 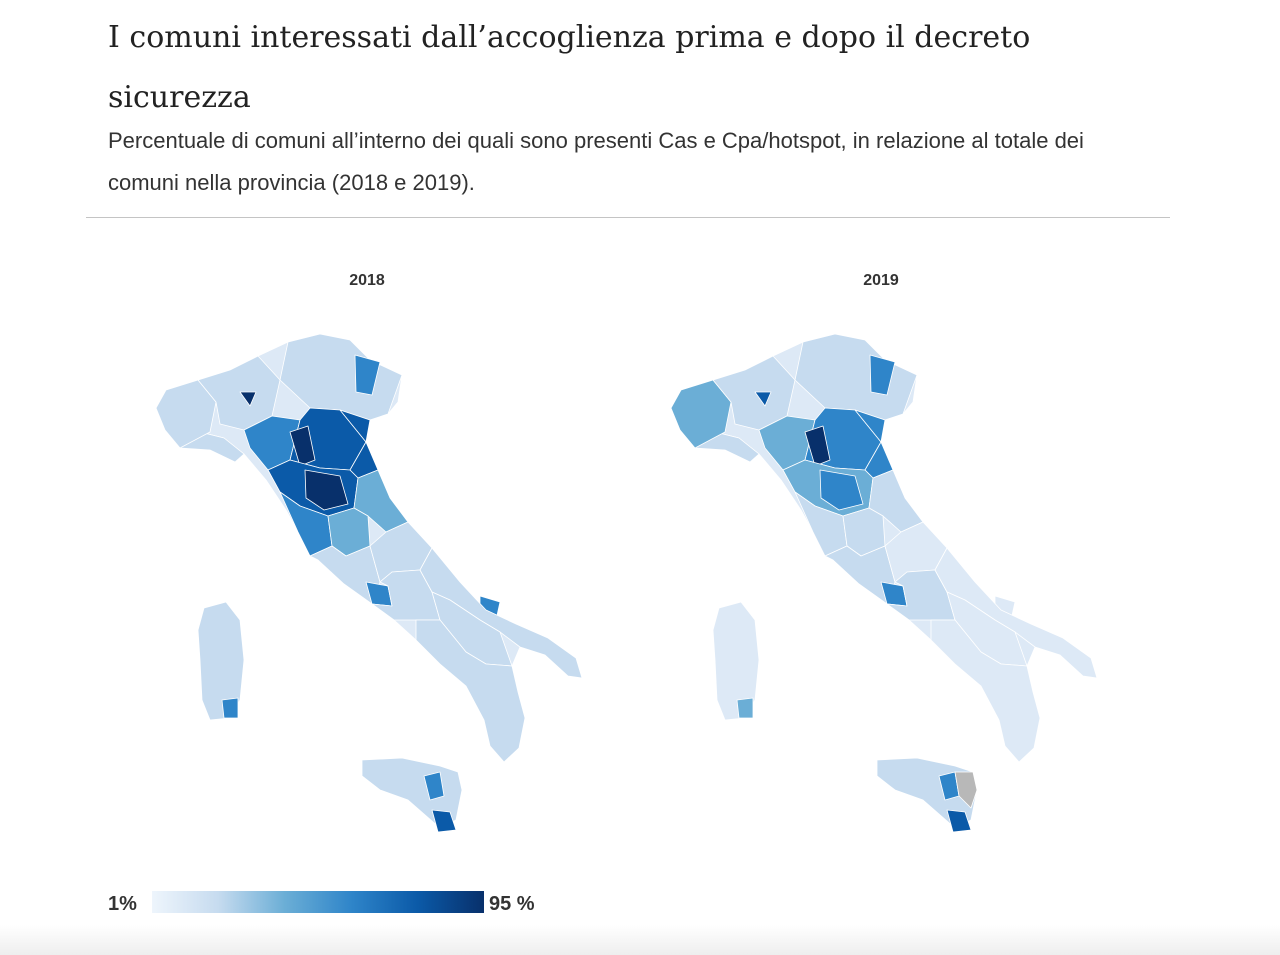 I want to click on title-divider, so click(x=628, y=217).